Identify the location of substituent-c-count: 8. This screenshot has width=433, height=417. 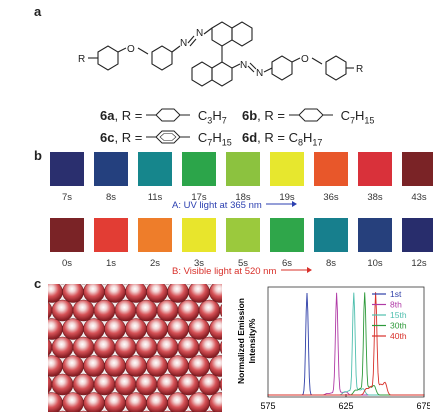
(301, 142).